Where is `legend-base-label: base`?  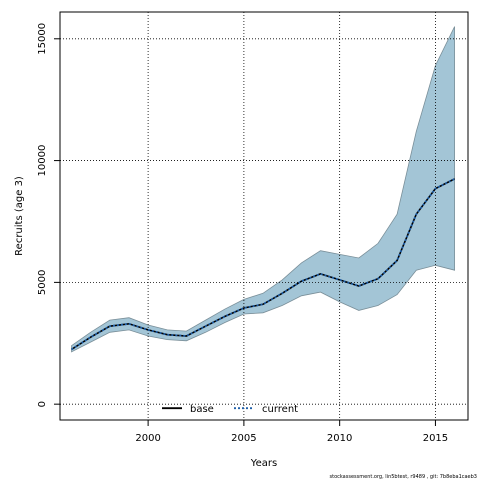
legend-base-label: base is located at coordinates (202, 409).